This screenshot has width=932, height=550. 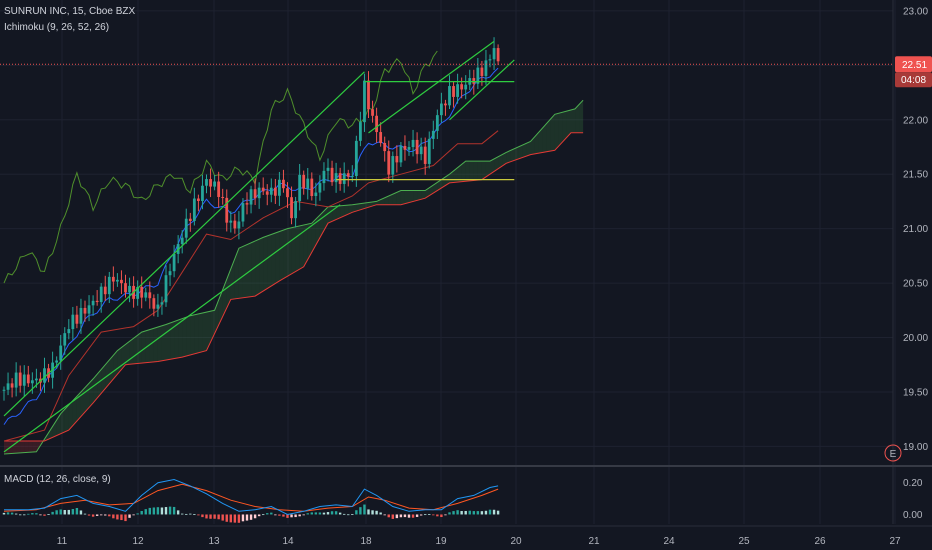 I want to click on time-tick-label: 14, so click(x=288, y=541).